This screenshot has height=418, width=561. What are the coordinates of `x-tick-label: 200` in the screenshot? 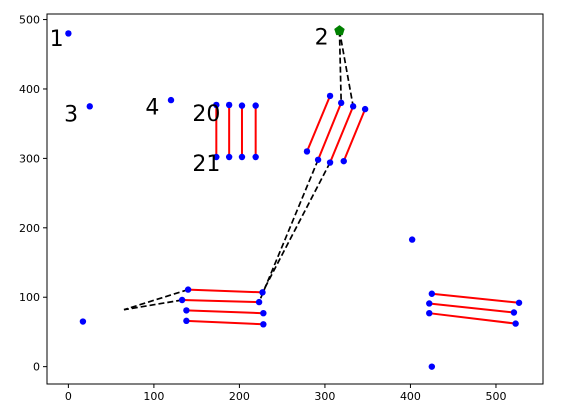 It's located at (239, 396).